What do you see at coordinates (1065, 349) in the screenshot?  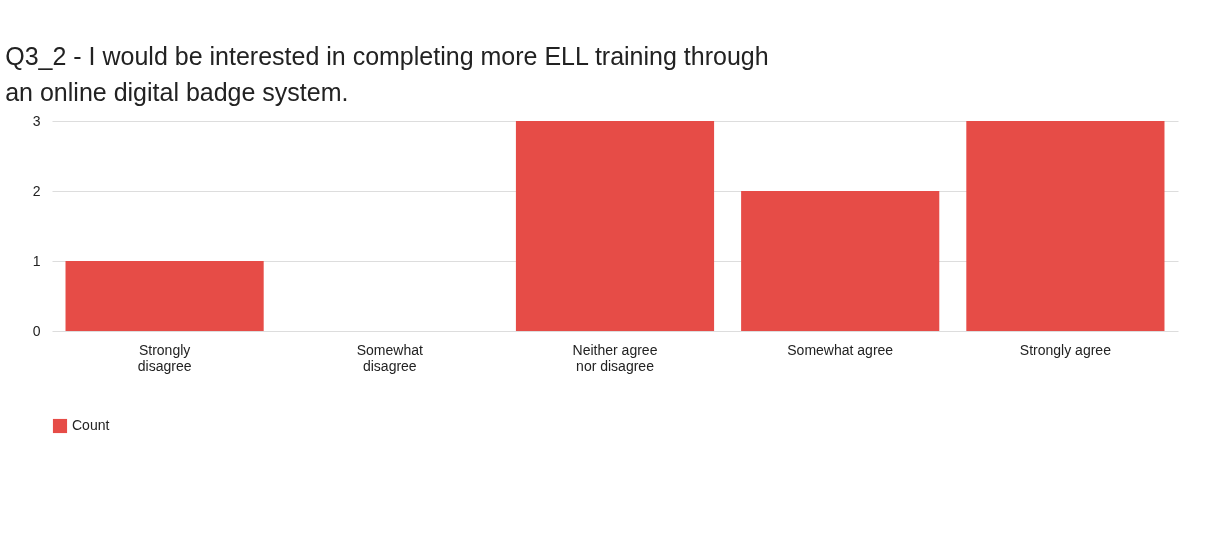 I see `x-tick-label: Strongly agree` at bounding box center [1065, 349].